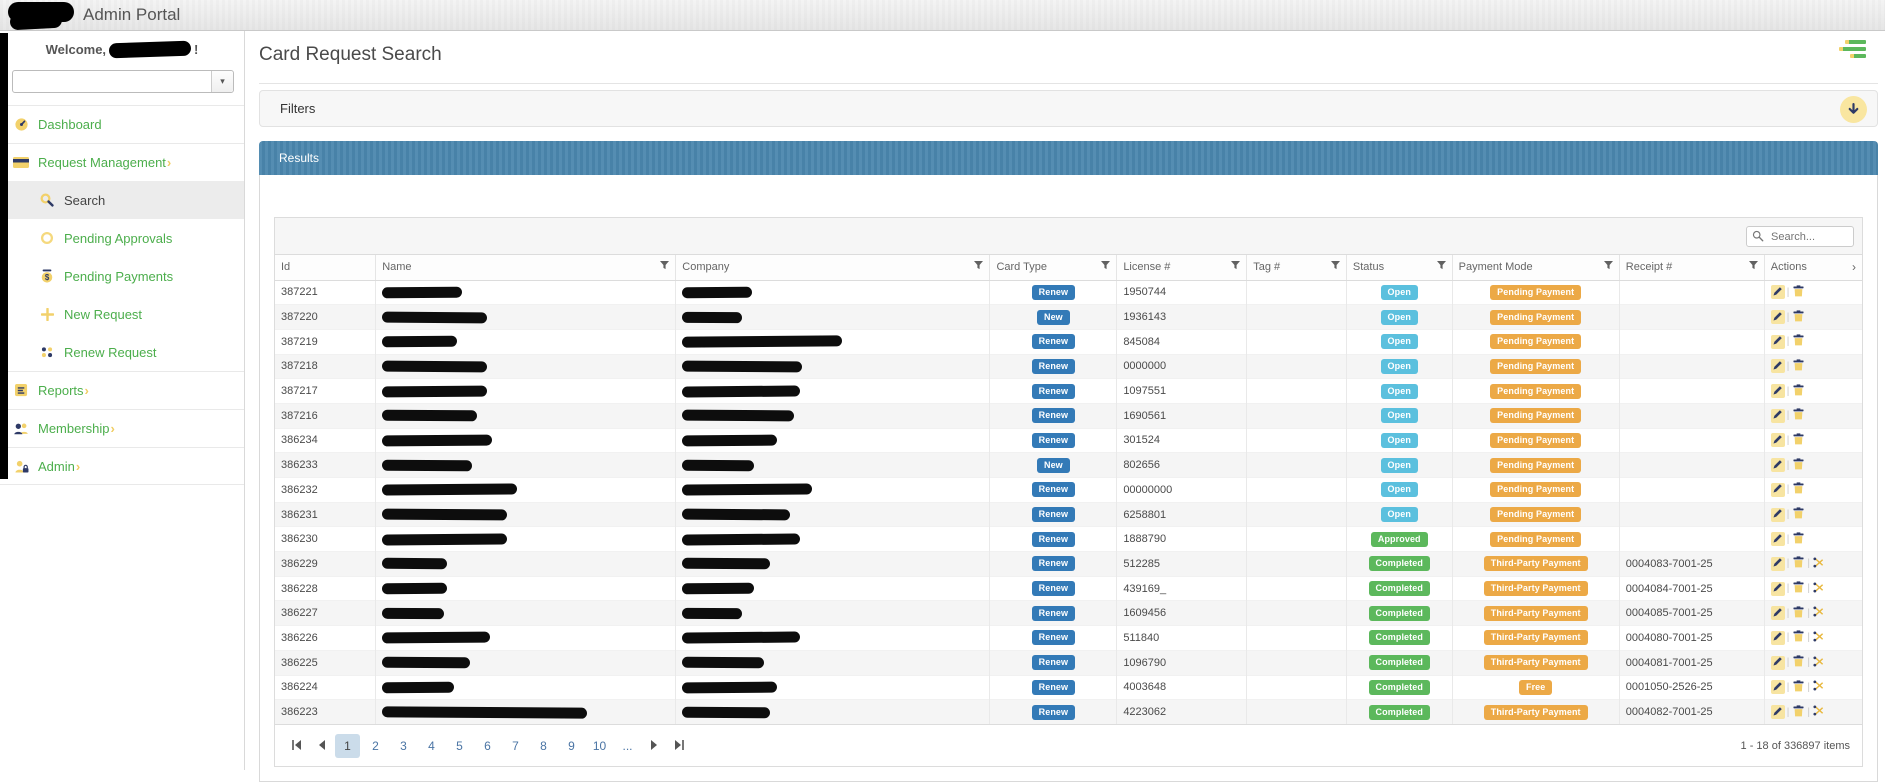 The width and height of the screenshot is (1885, 782). What do you see at coordinates (122, 238) in the screenshot?
I see `sidebar-item-pending-approvals: Pending Approvals` at bounding box center [122, 238].